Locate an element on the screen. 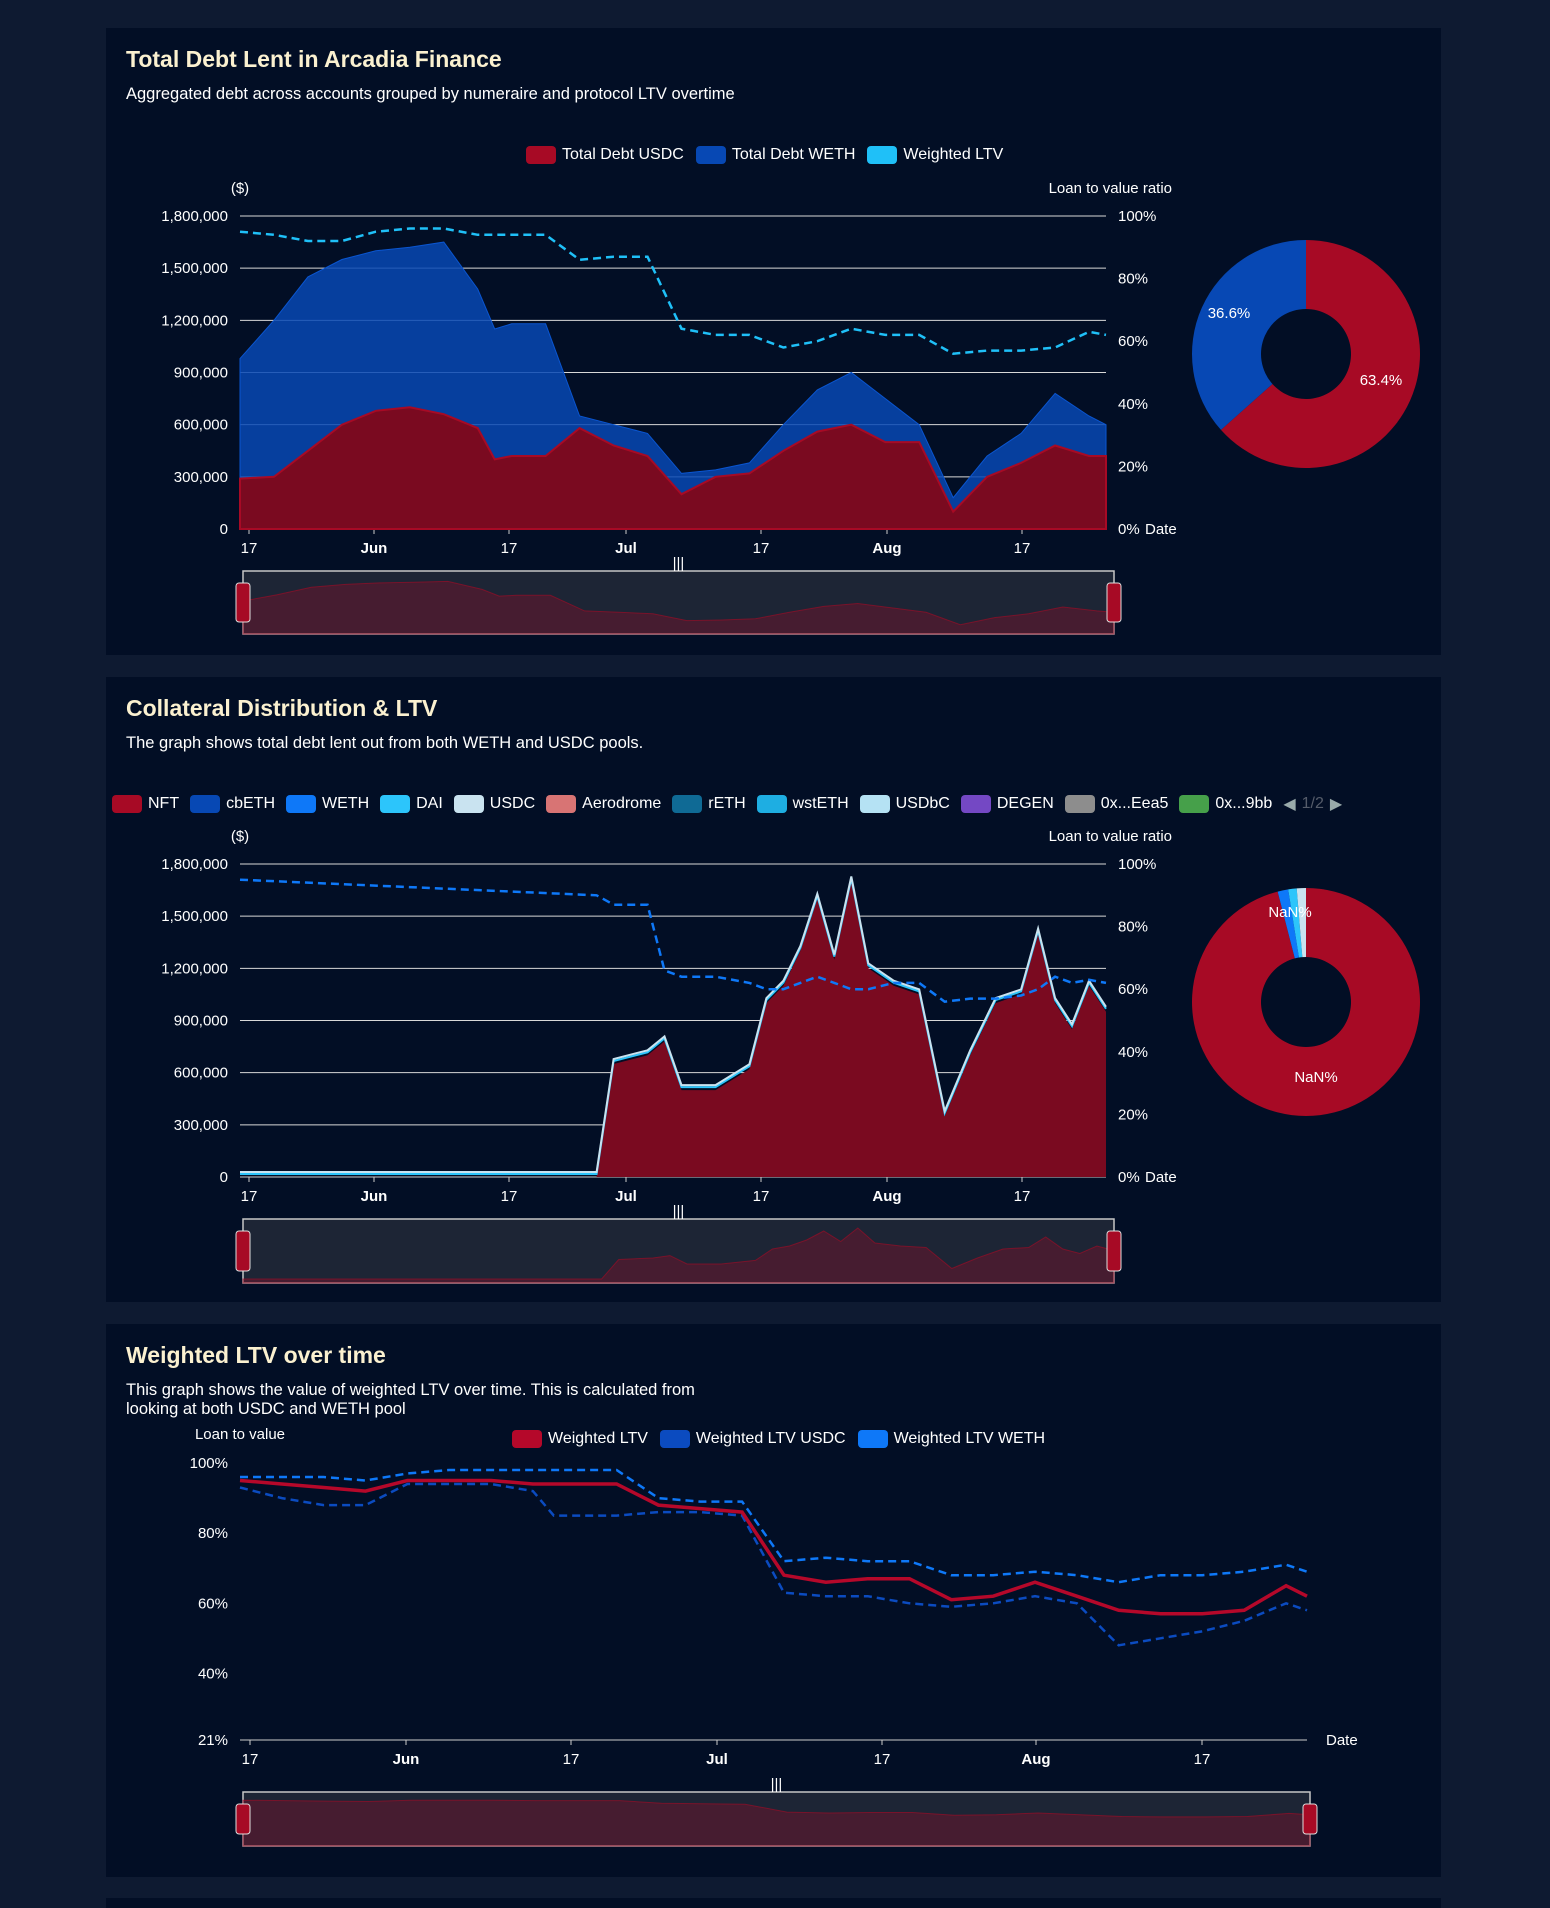 The height and width of the screenshot is (1908, 1550). legend-label: USDC is located at coordinates (512, 803).